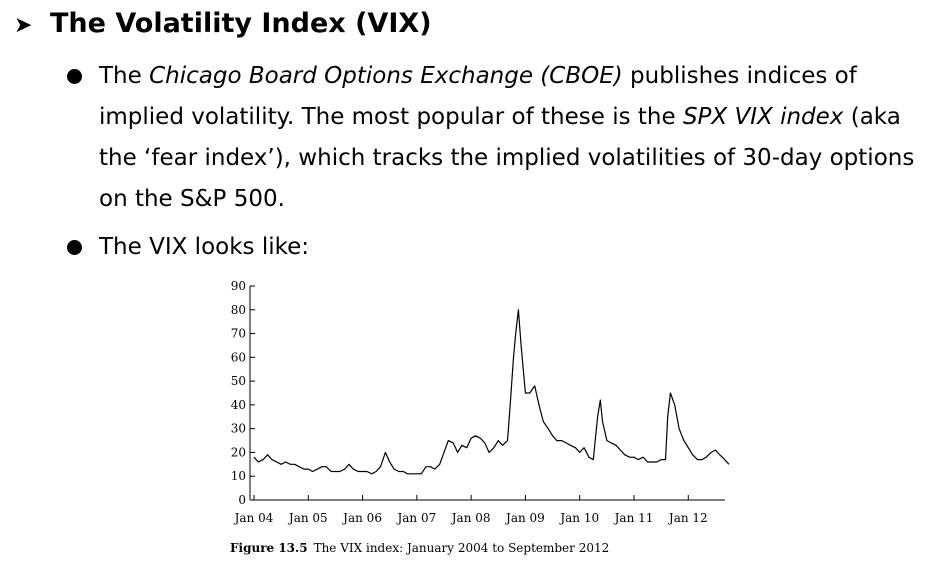  Describe the element at coordinates (238, 310) in the screenshot. I see `y-tick-label: 80` at that location.